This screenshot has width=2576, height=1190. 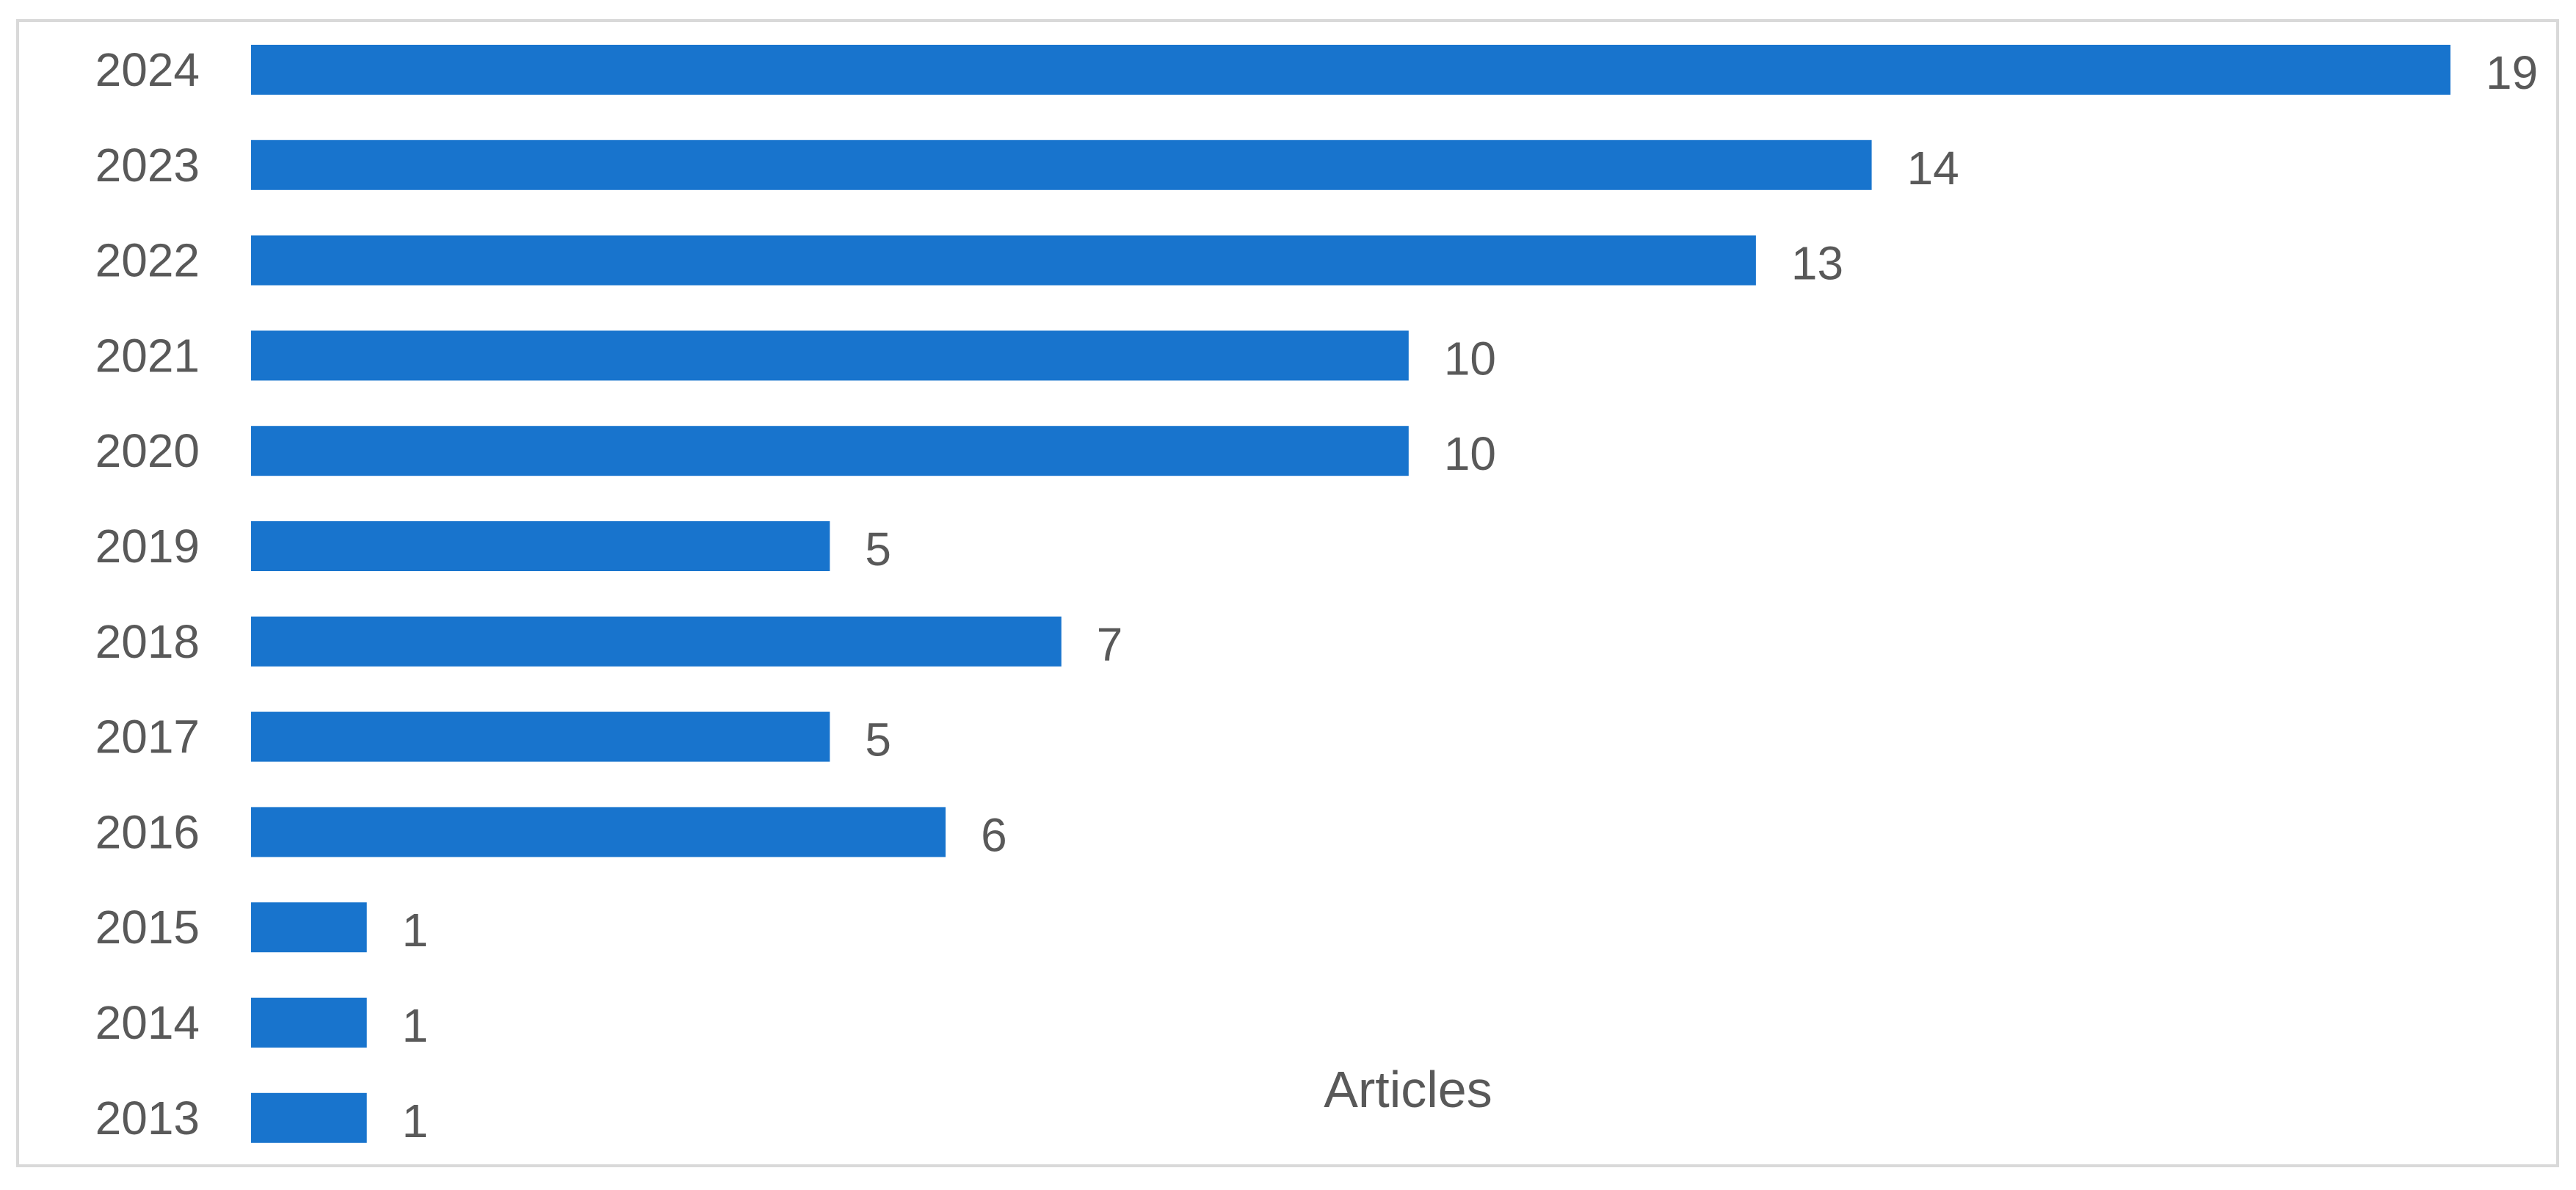 I want to click on category-label: 2014, so click(x=148, y=1022).